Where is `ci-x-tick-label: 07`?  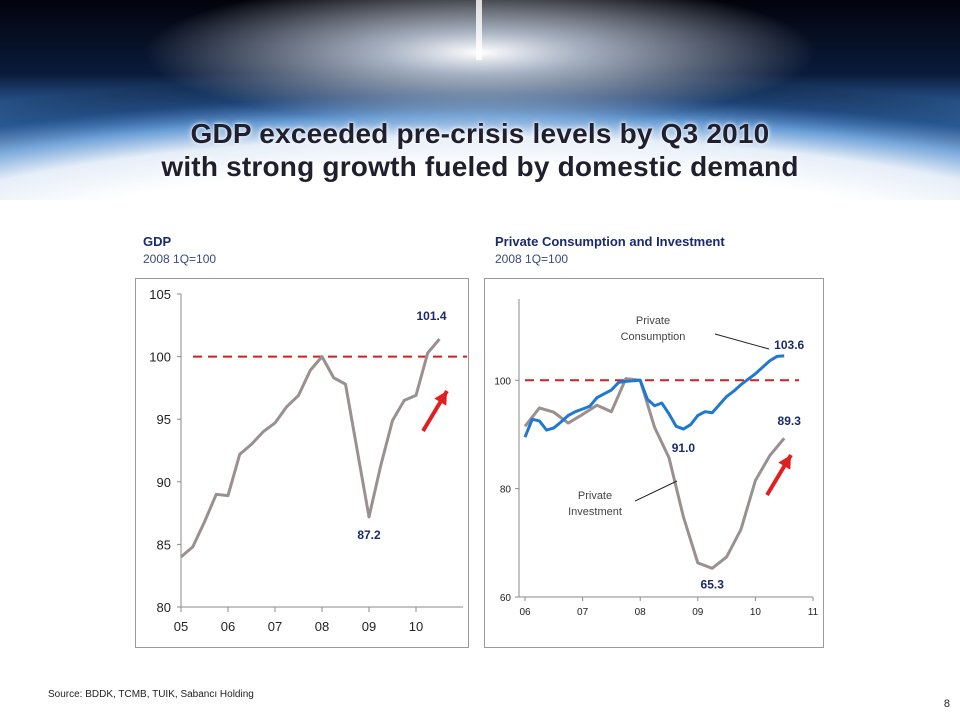 ci-x-tick-label: 07 is located at coordinates (583, 612).